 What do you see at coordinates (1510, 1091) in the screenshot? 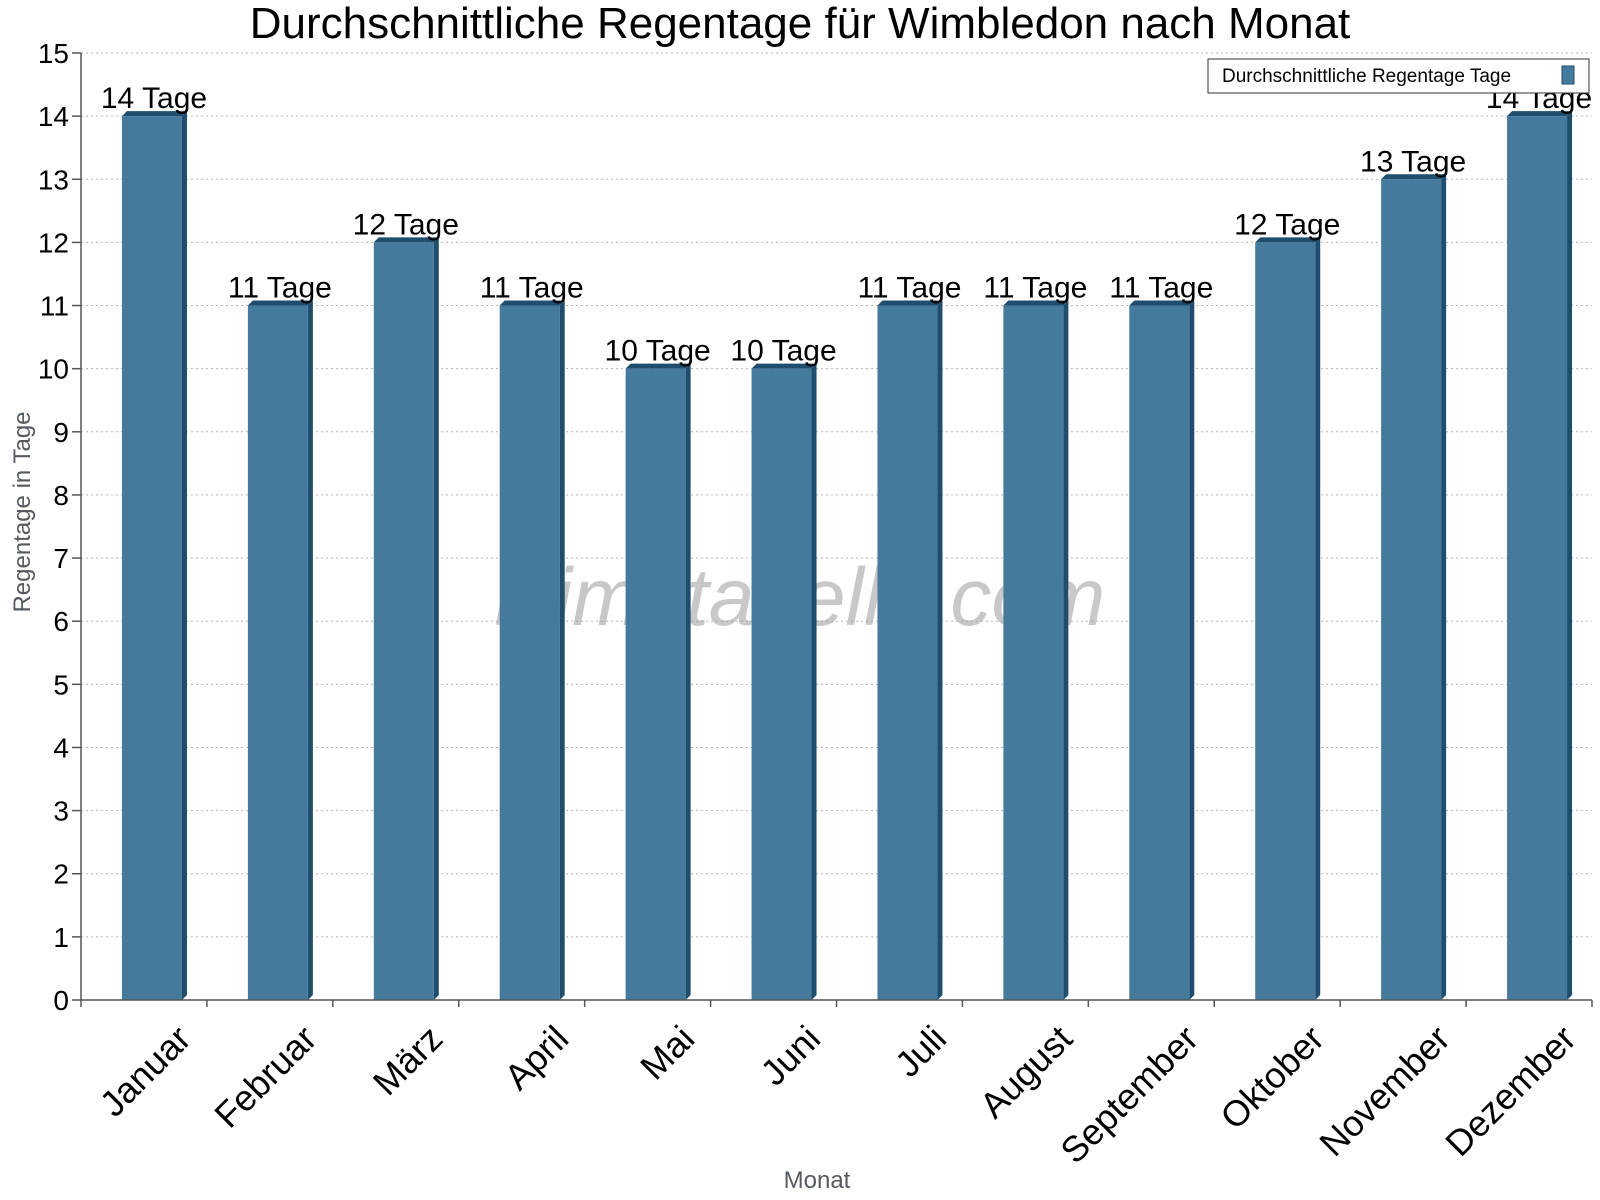
I see `x-tick-label: Dezember` at bounding box center [1510, 1091].